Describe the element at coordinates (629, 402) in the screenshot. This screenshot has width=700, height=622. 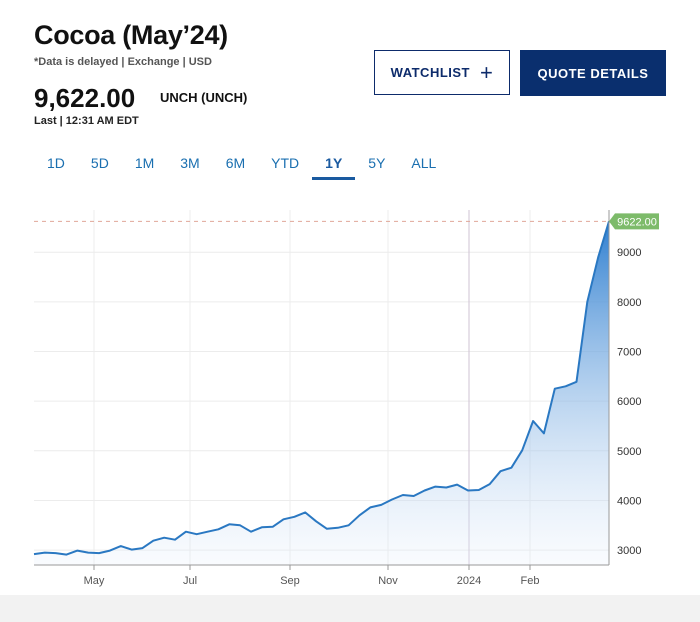
I see `y-tick-label: 6000` at that location.